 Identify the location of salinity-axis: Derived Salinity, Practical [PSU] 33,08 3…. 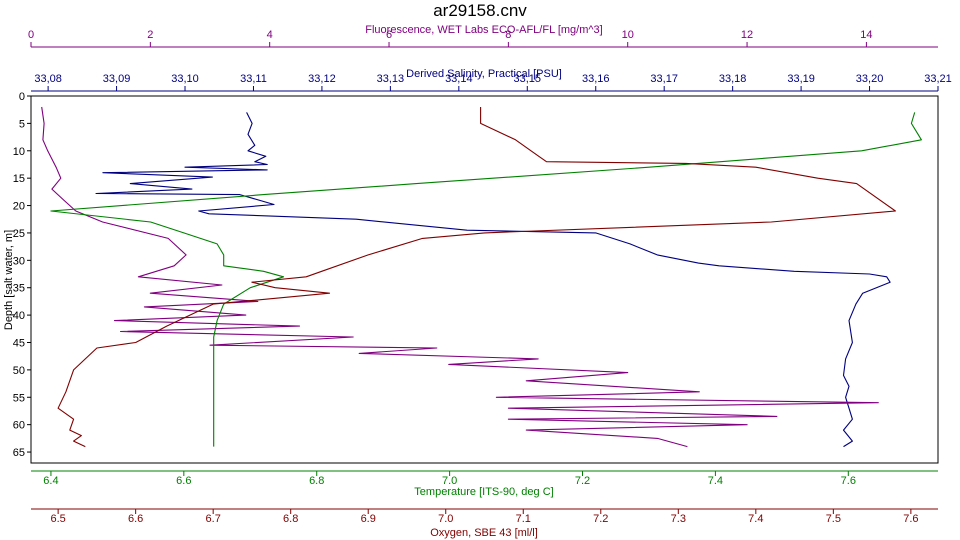
(491, 80).